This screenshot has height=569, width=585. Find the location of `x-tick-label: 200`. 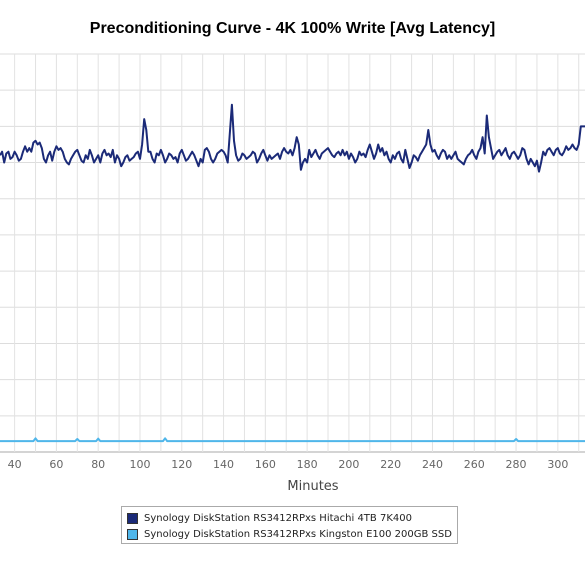

x-tick-label: 200 is located at coordinates (348, 464).